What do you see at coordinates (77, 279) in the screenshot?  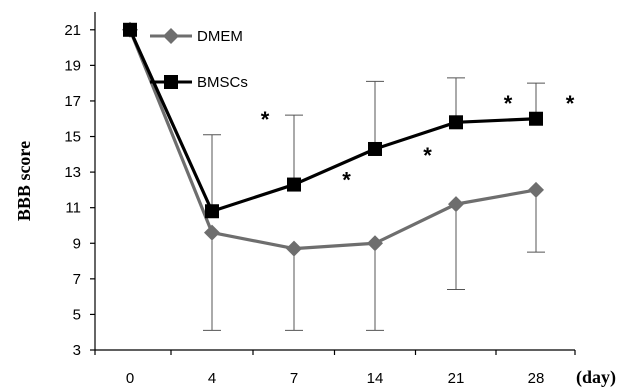 I see `y-tick-label: 7` at bounding box center [77, 279].